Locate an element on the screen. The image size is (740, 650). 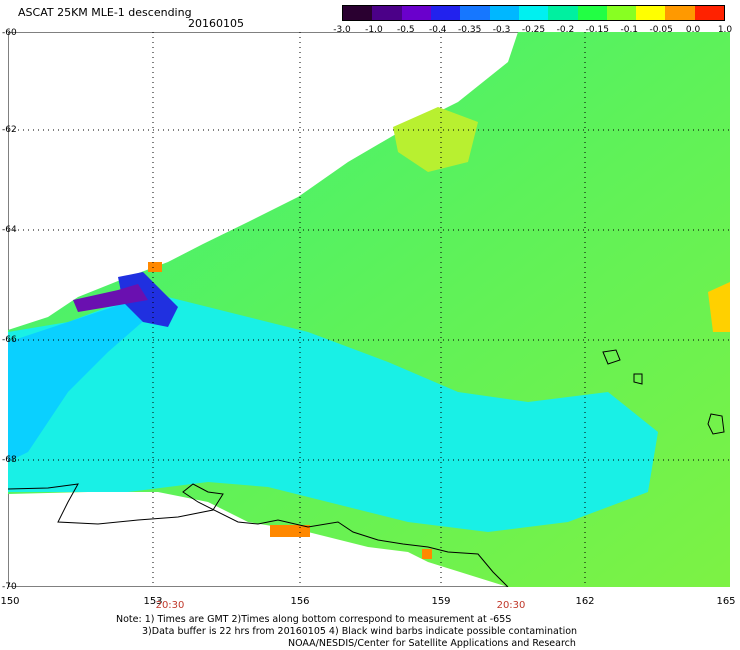
color-scale-label: -0.35 is located at coordinates (470, 30).